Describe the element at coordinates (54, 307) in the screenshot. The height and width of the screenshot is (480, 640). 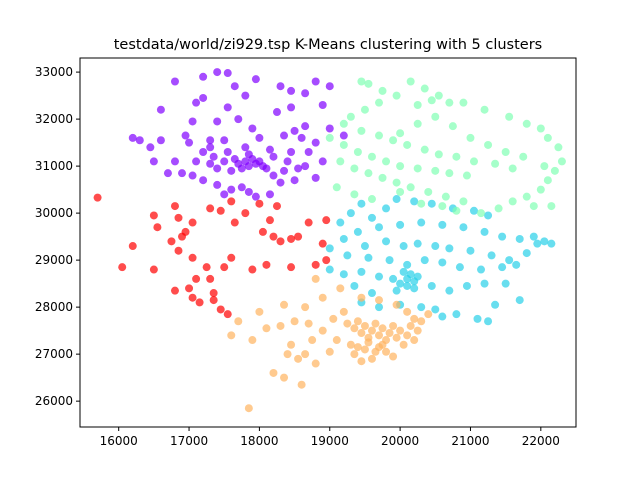
I see `y-tick-label: 28000` at that location.